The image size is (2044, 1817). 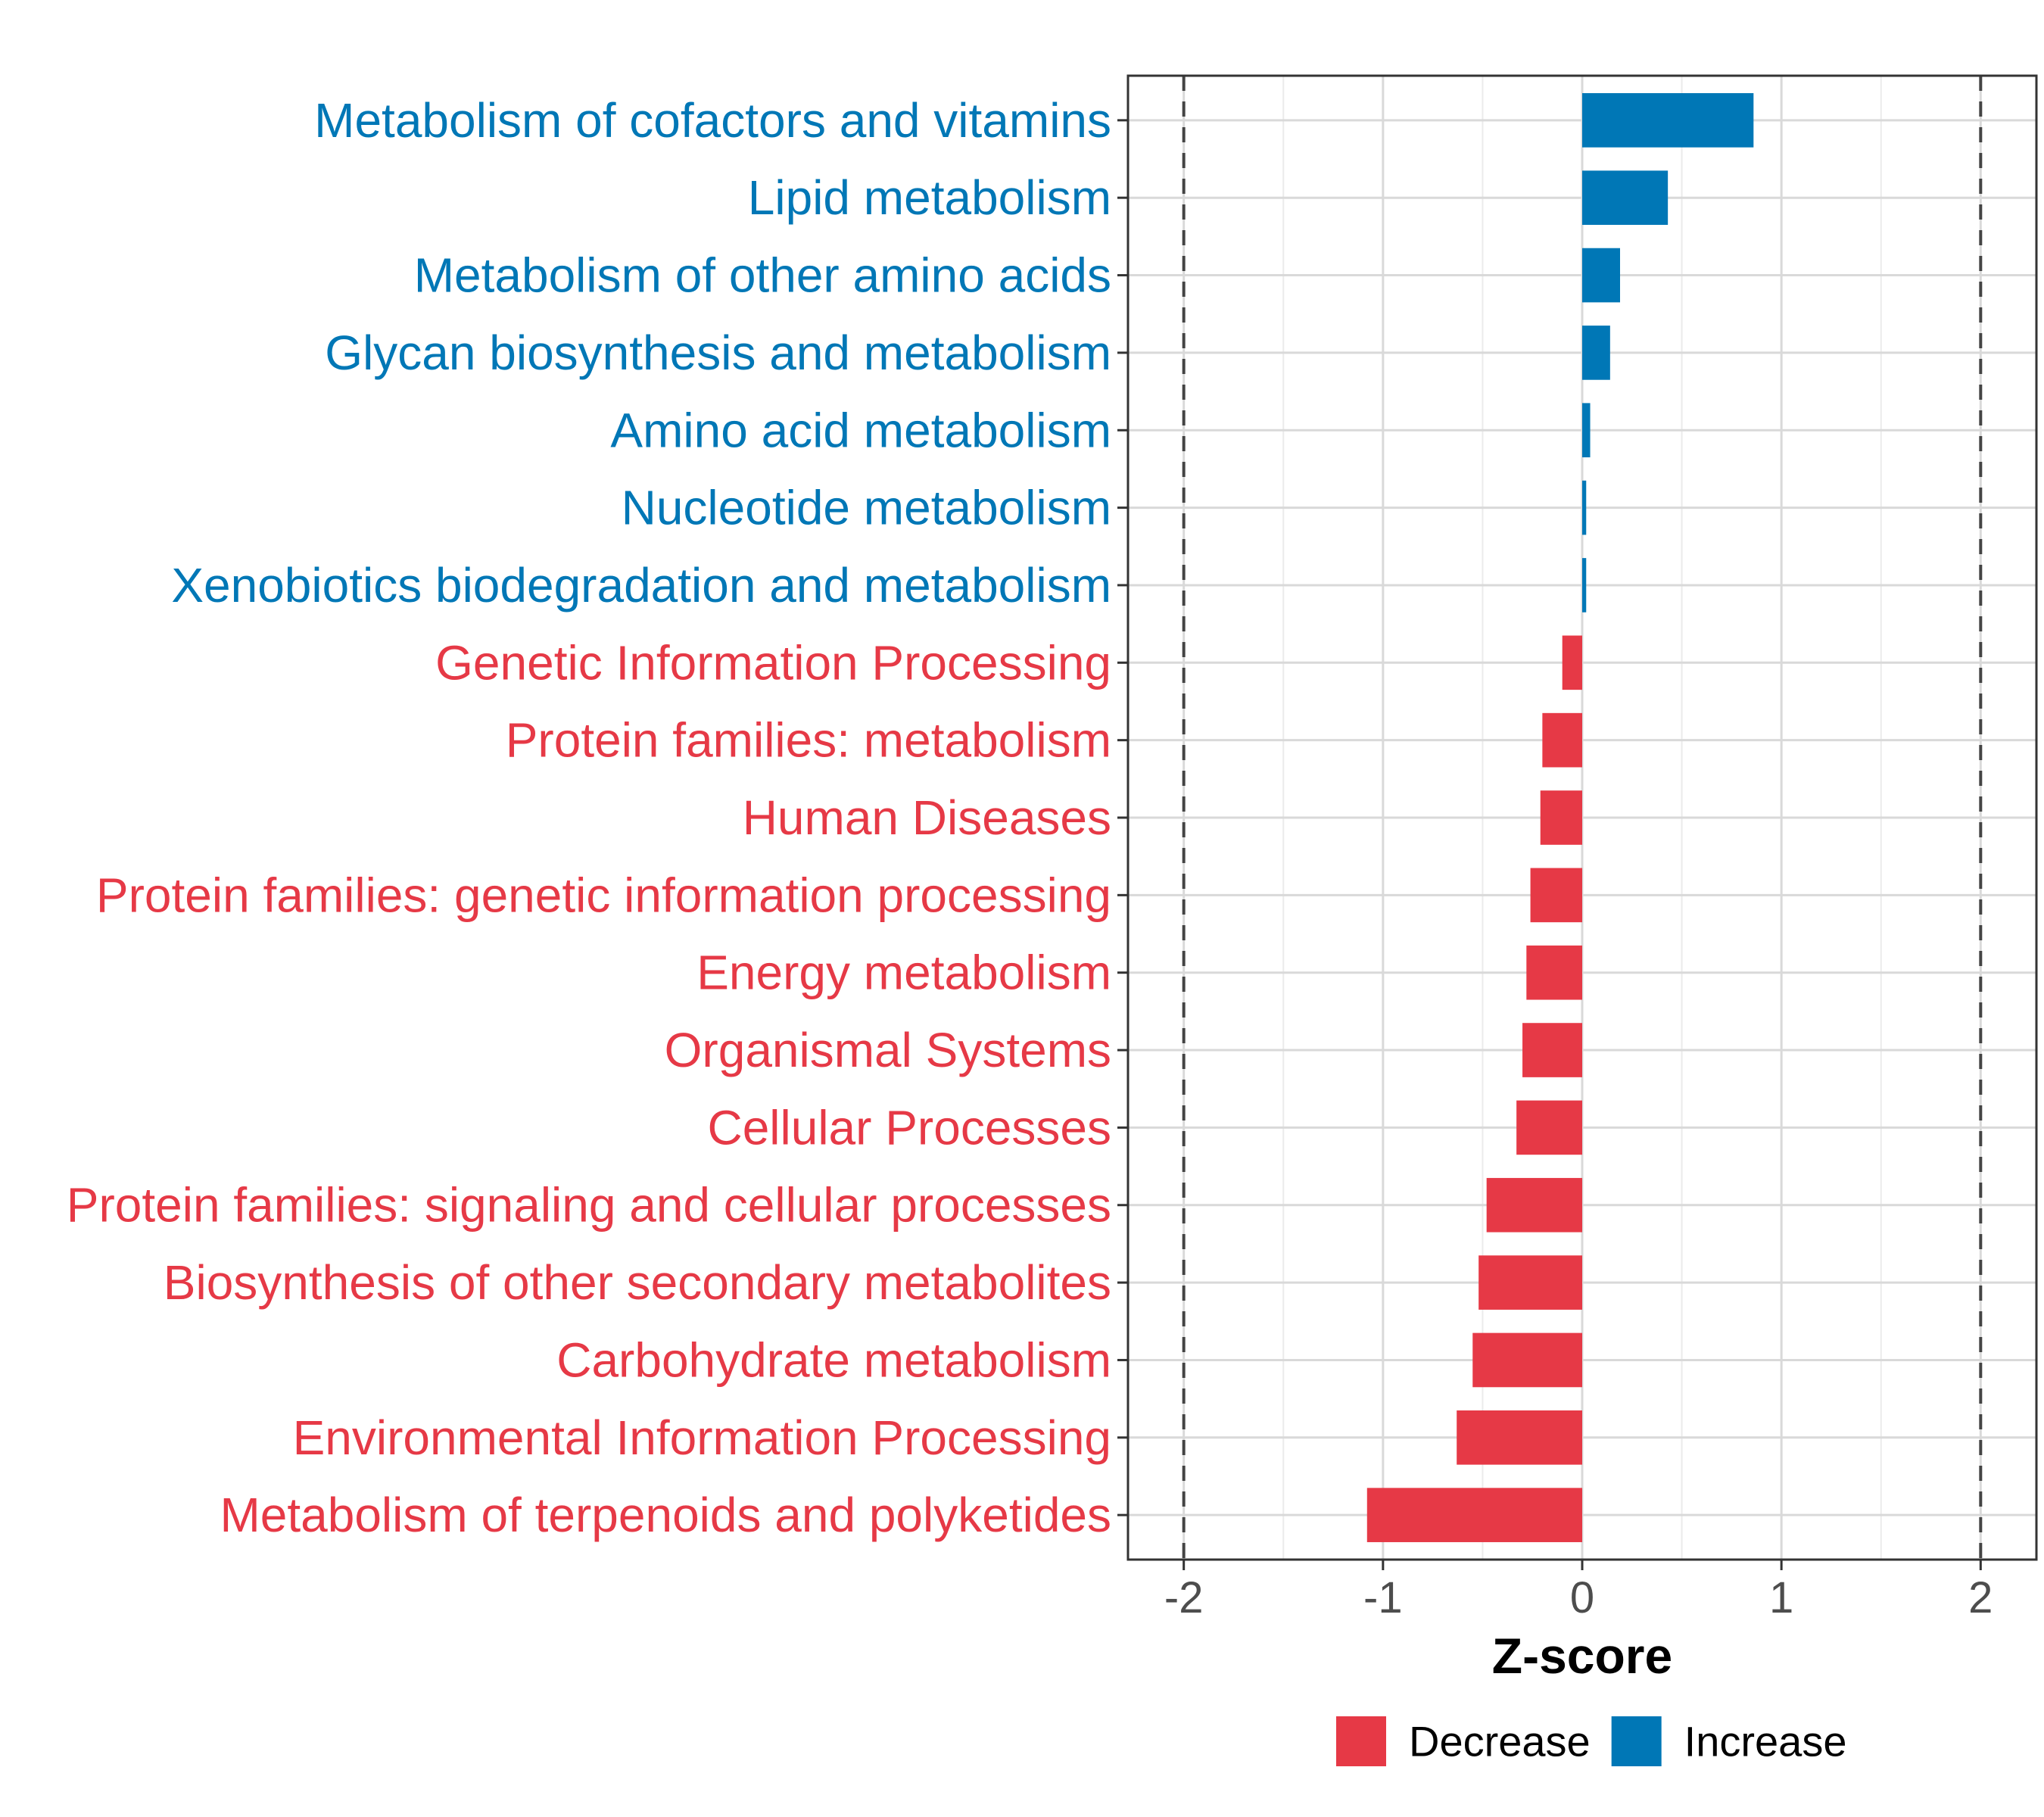 What do you see at coordinates (1766, 1742) in the screenshot?
I see `legend-label: Increase` at bounding box center [1766, 1742].